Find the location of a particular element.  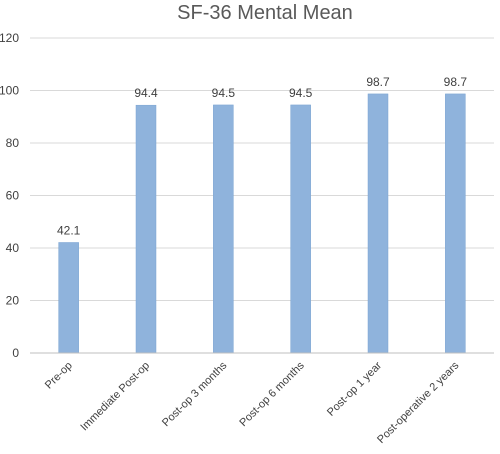

y-axis-ticks: 0 20 40 60 80 100 120 is located at coordinates (9, 195).